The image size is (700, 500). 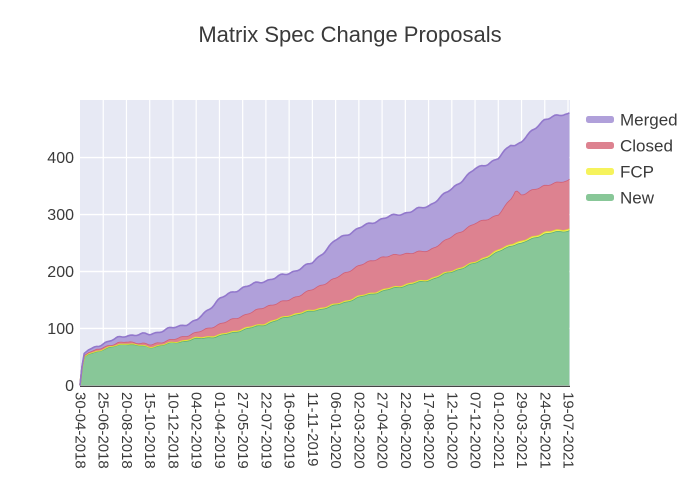 What do you see at coordinates (335, 430) in the screenshot?
I see `x-tick-label: 06-01-2020` at bounding box center [335, 430].